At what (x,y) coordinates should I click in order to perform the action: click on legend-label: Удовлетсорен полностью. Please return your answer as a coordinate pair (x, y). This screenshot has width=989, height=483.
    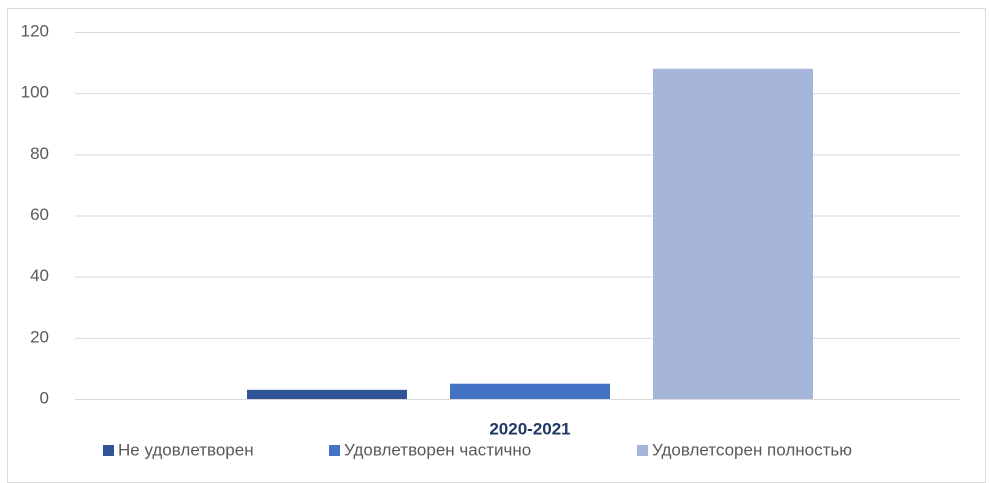
    Looking at the image, I should click on (752, 449).